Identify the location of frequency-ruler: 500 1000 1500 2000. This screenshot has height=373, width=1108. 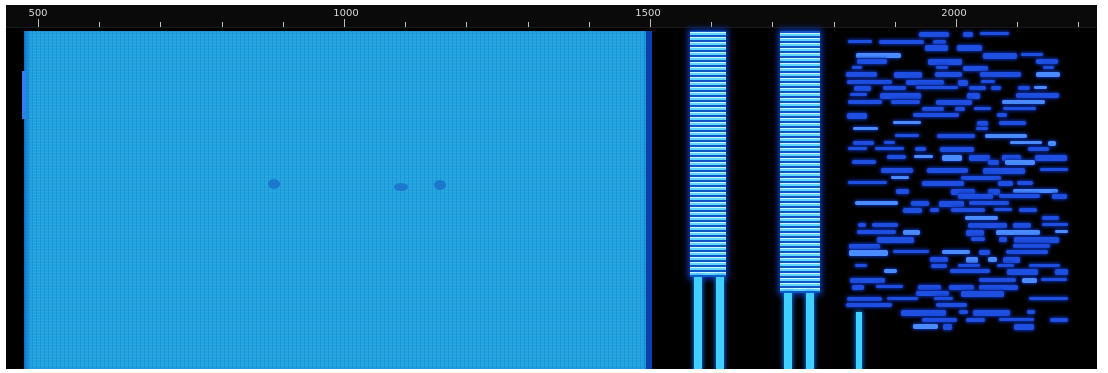
(551, 16).